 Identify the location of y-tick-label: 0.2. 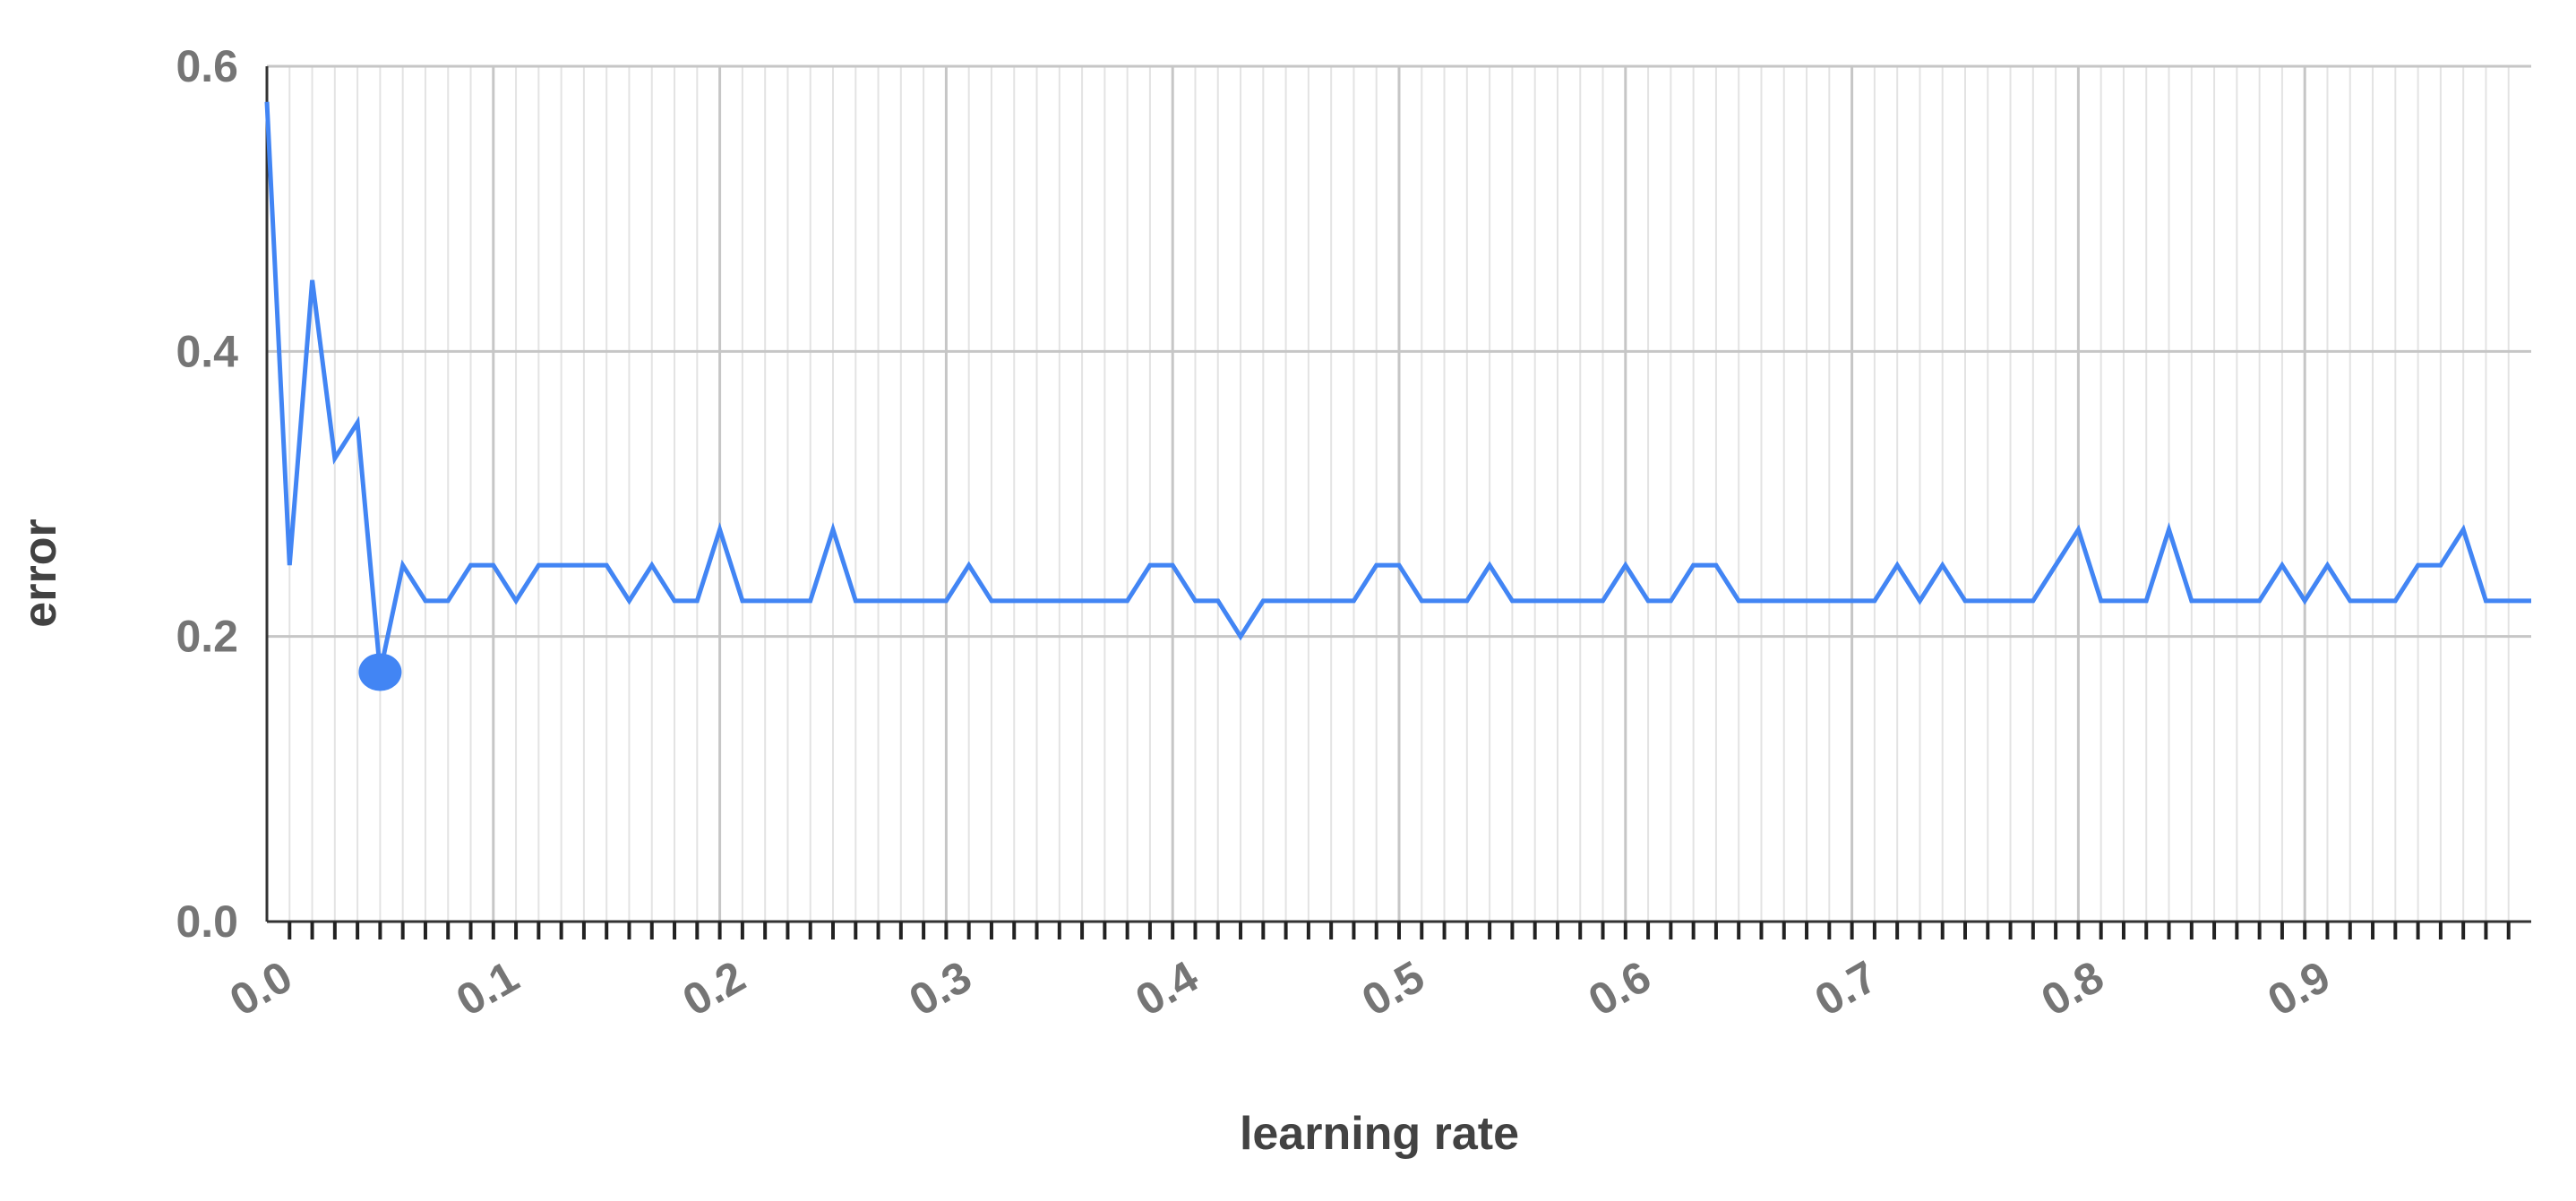
(207, 637).